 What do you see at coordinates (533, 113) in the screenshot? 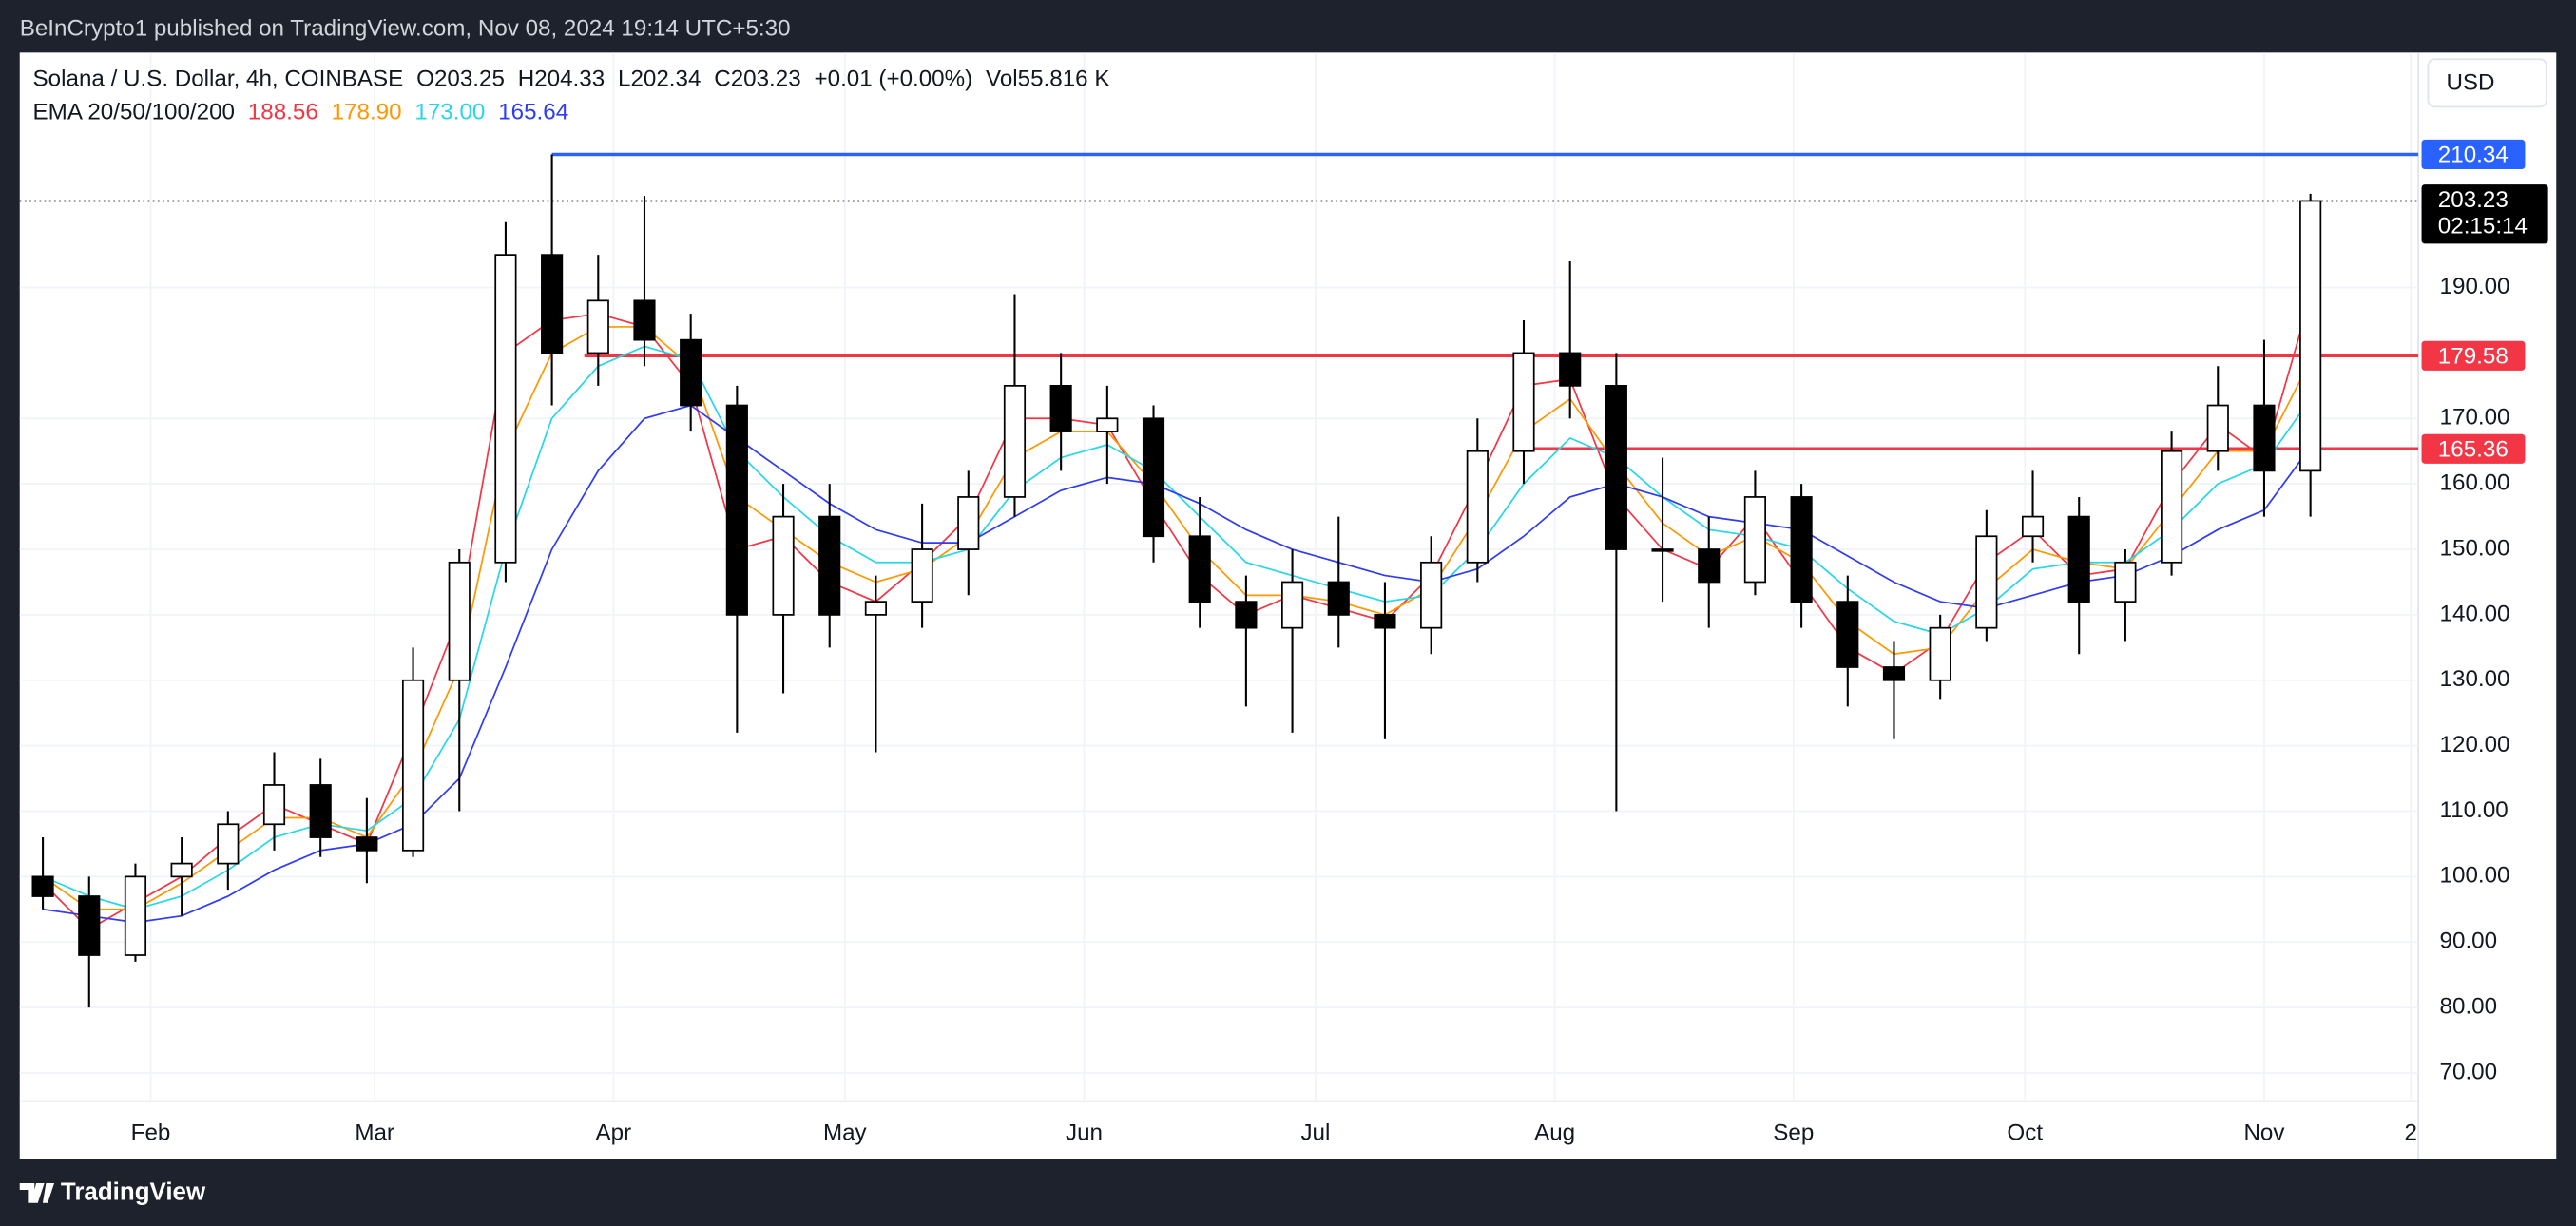
I see `ema-value: 165.64` at bounding box center [533, 113].